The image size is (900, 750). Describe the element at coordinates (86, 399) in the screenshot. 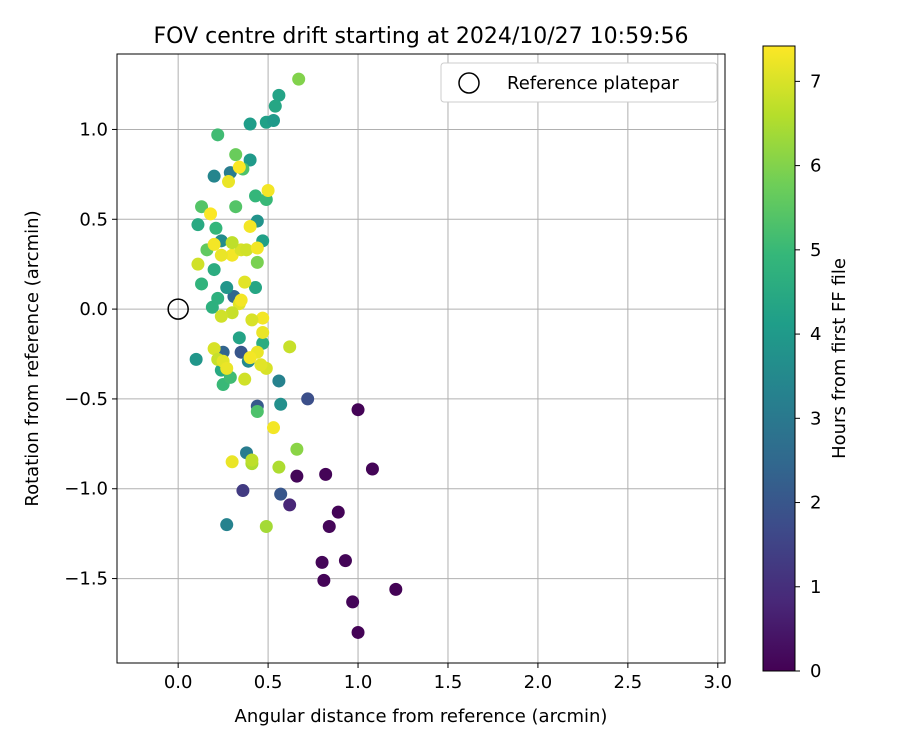

I see `y-tick-label: −0.5` at that location.